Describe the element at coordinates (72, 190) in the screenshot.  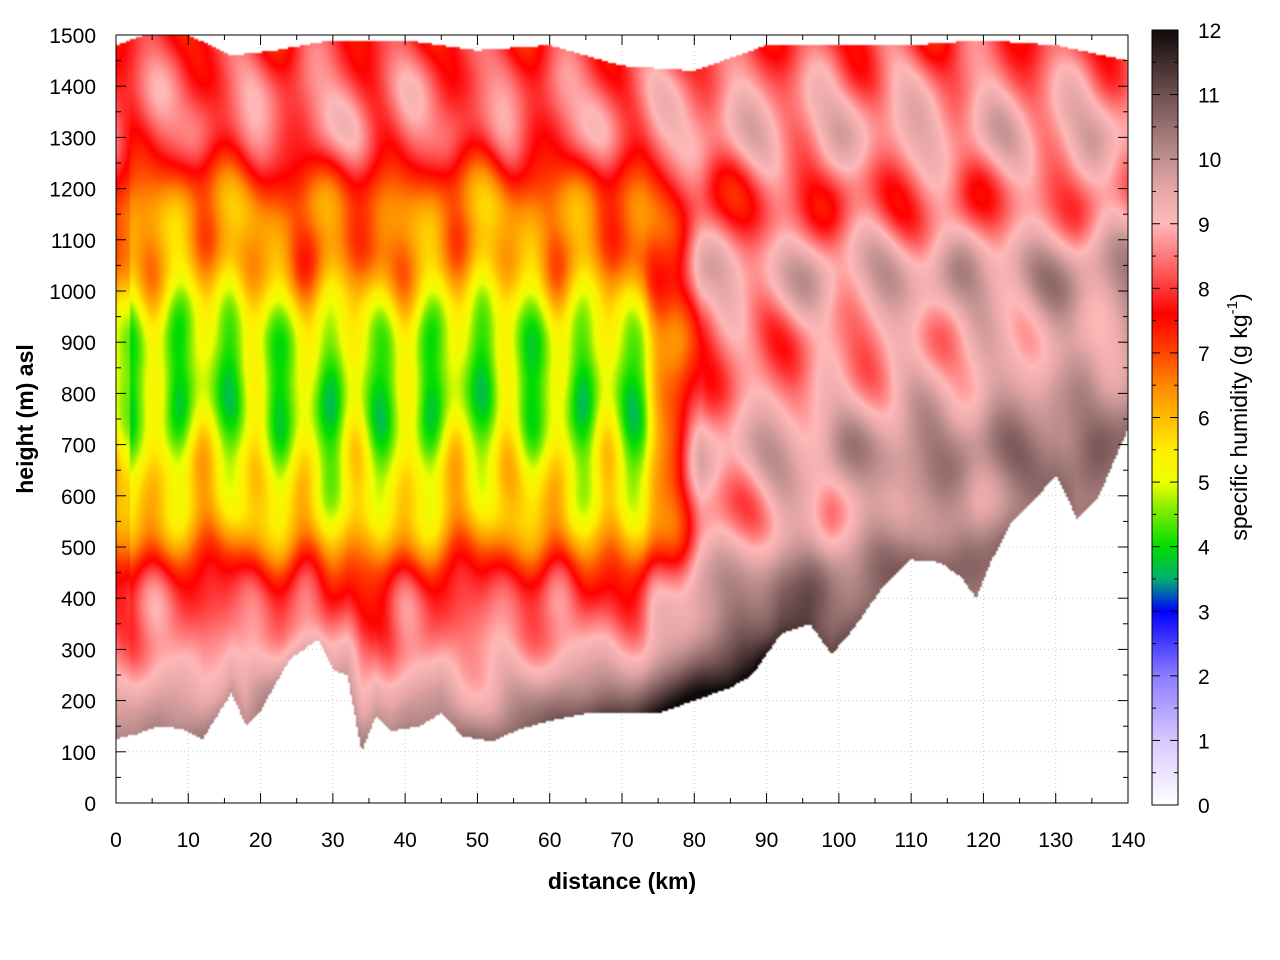
I see `y-tick-label: 1200` at that location.